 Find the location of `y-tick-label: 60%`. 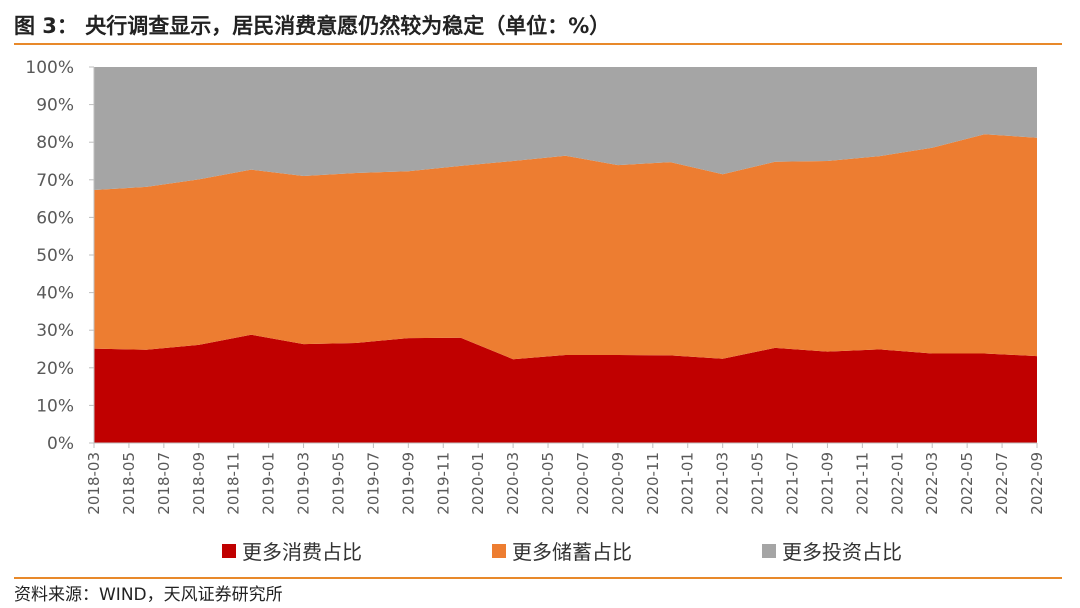

y-tick-label: 60% is located at coordinates (55, 218).